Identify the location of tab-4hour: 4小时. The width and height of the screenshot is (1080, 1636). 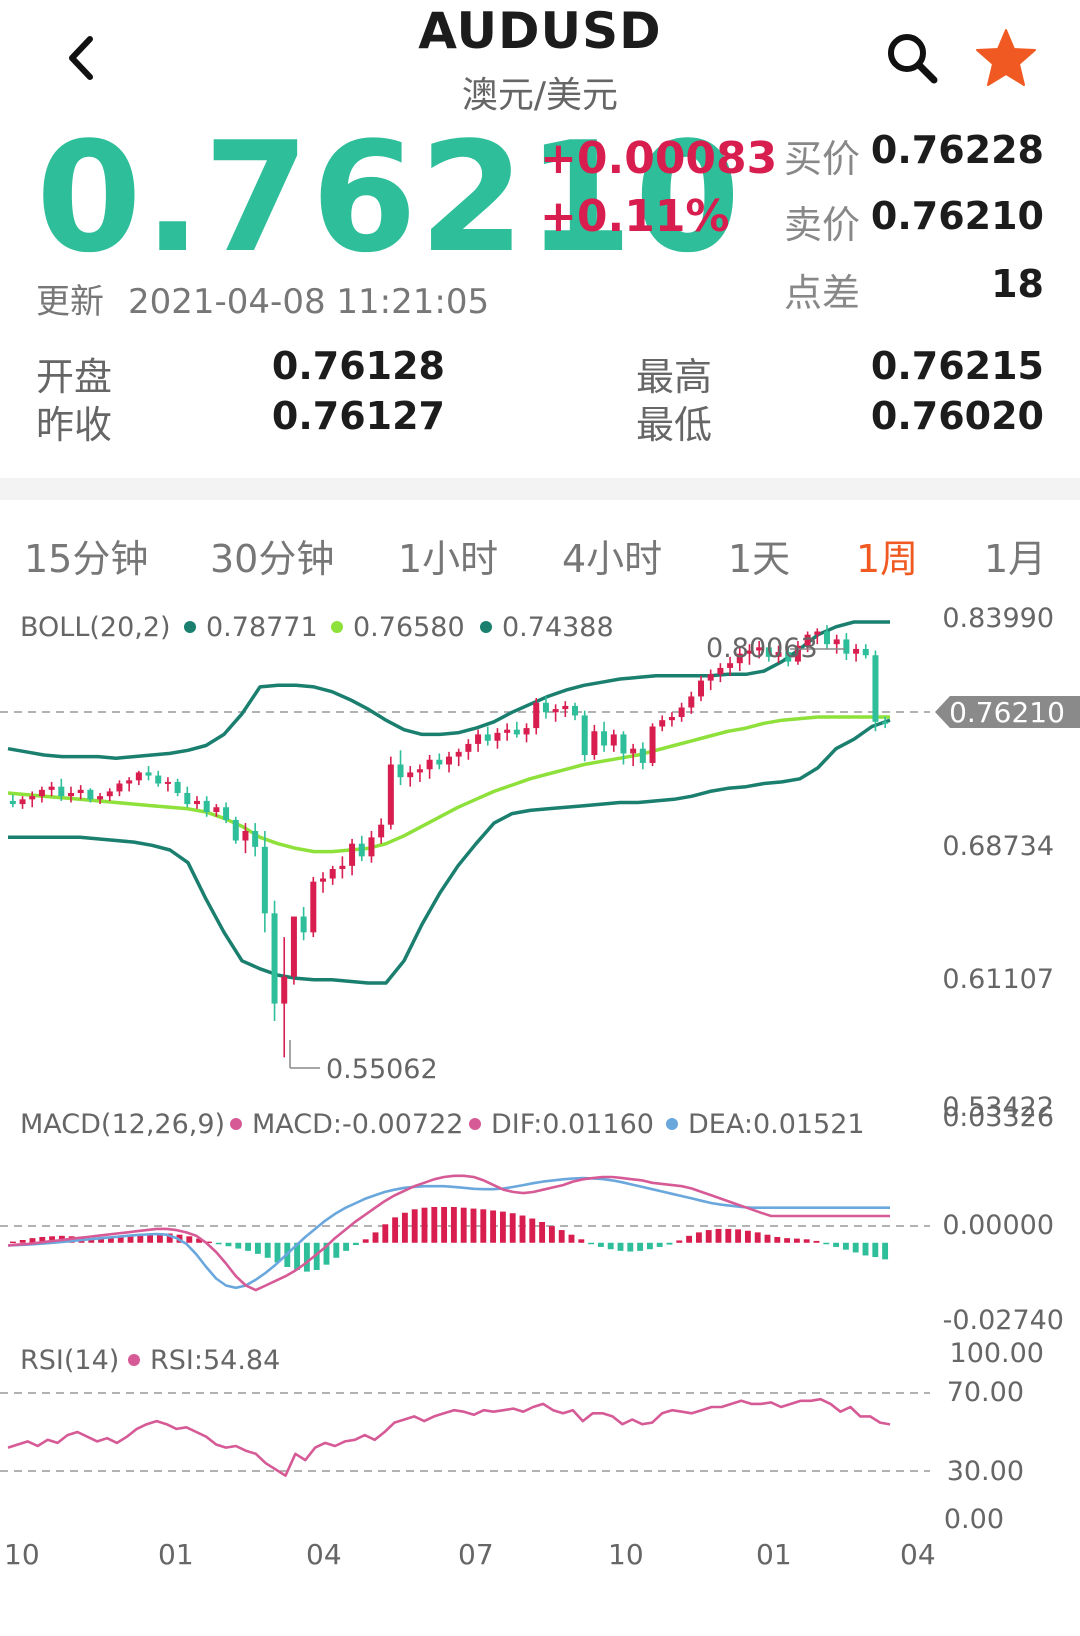
(612, 559).